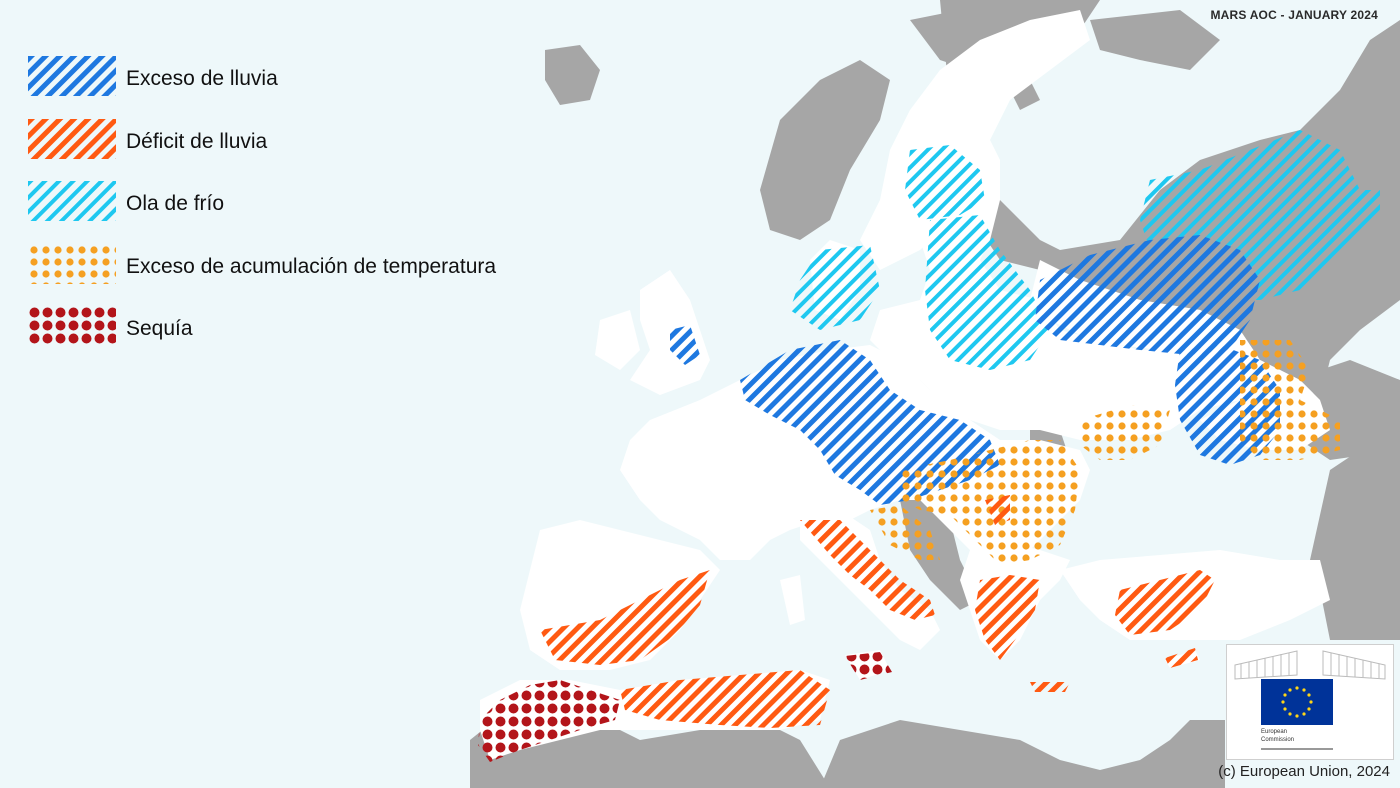 The image size is (1400, 788). Describe the element at coordinates (72, 263) in the screenshot. I see `swatch-exceso-temperatura` at that location.